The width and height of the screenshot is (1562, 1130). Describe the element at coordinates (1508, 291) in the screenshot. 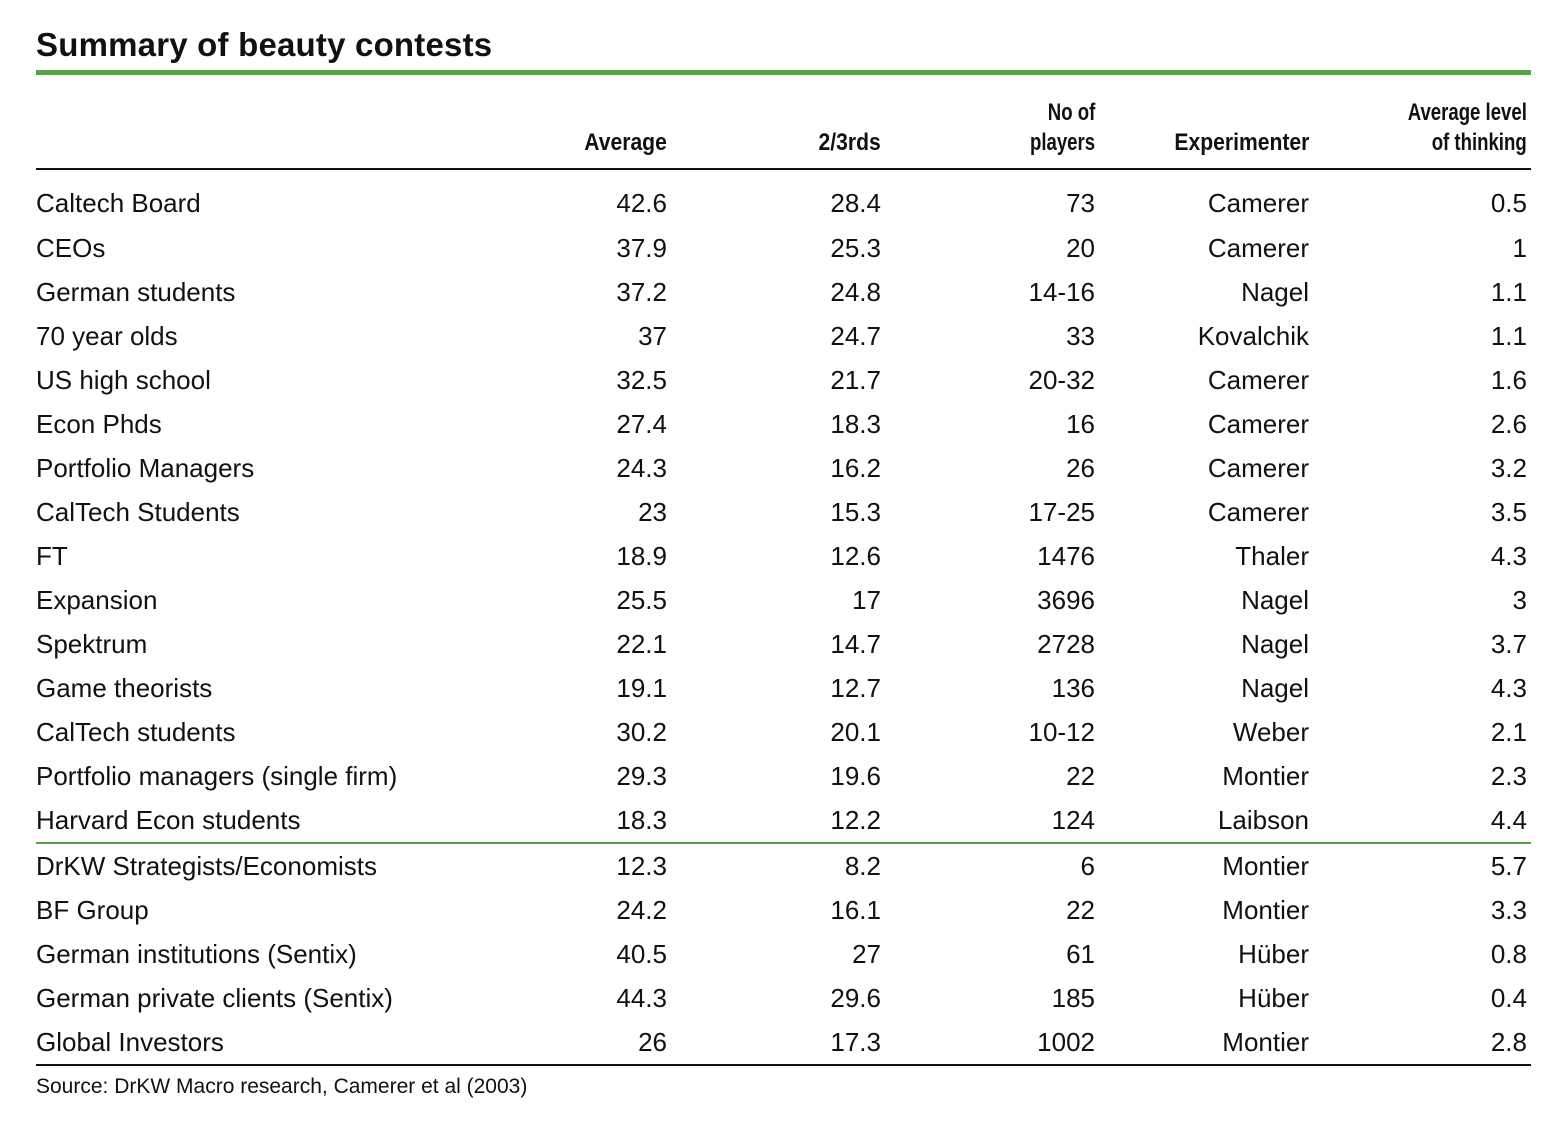

I see `cell-level: 1.1` at that location.